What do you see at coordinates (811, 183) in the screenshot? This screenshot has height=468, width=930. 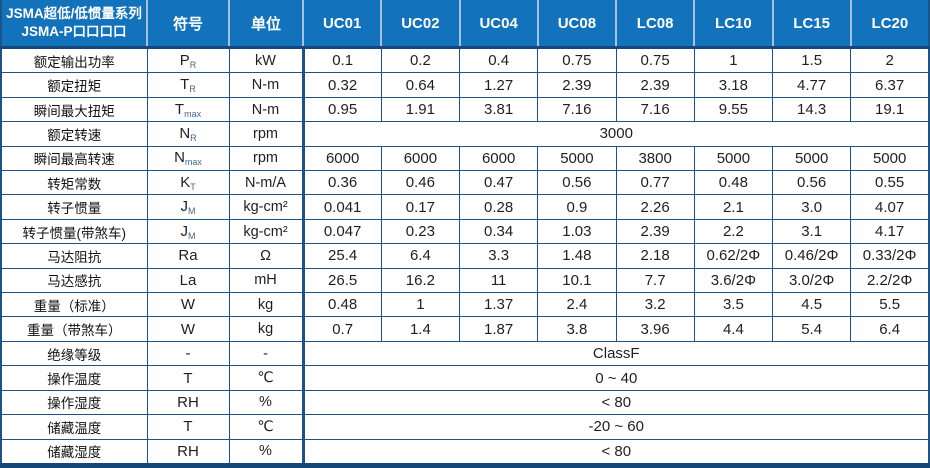 I see `cell-value: 0.56` at bounding box center [811, 183].